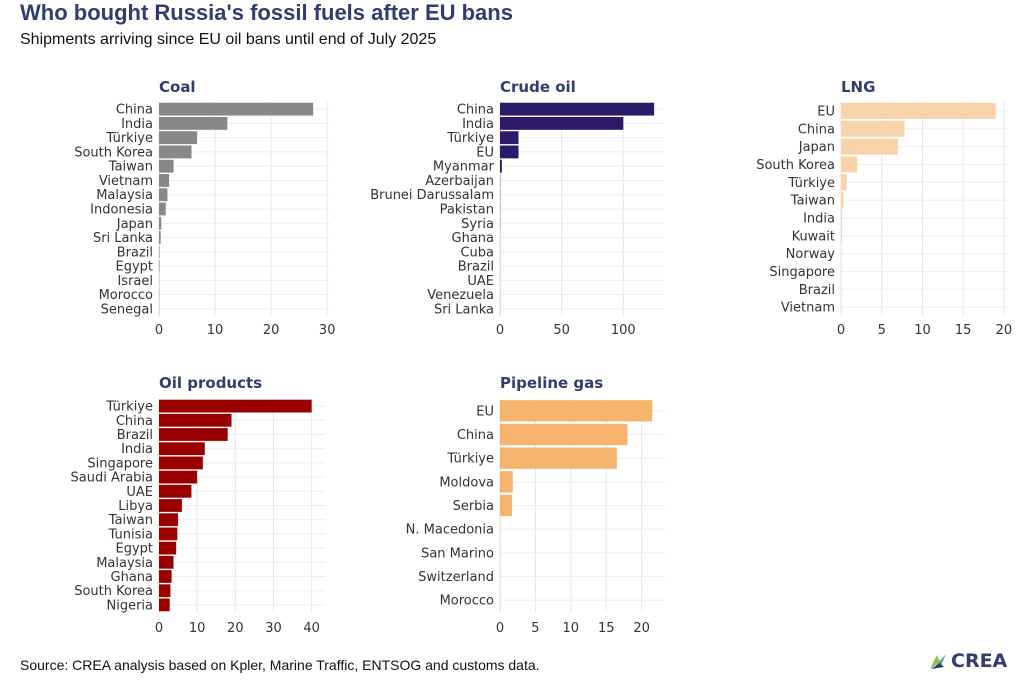 This screenshot has width=1024, height=683. What do you see at coordinates (467, 210) in the screenshot?
I see `category-label: Pakistan` at bounding box center [467, 210].